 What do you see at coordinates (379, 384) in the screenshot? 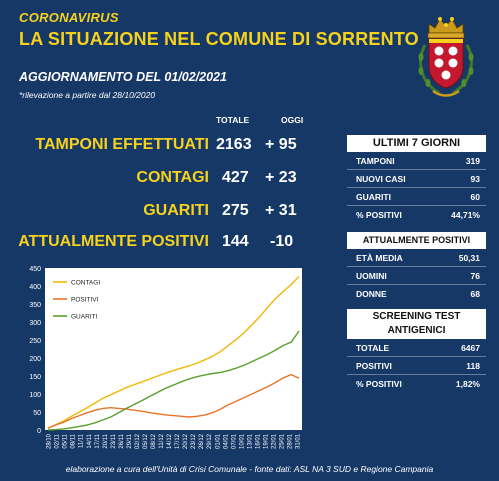
I see `screening-label: % POSITIVI` at bounding box center [379, 384].